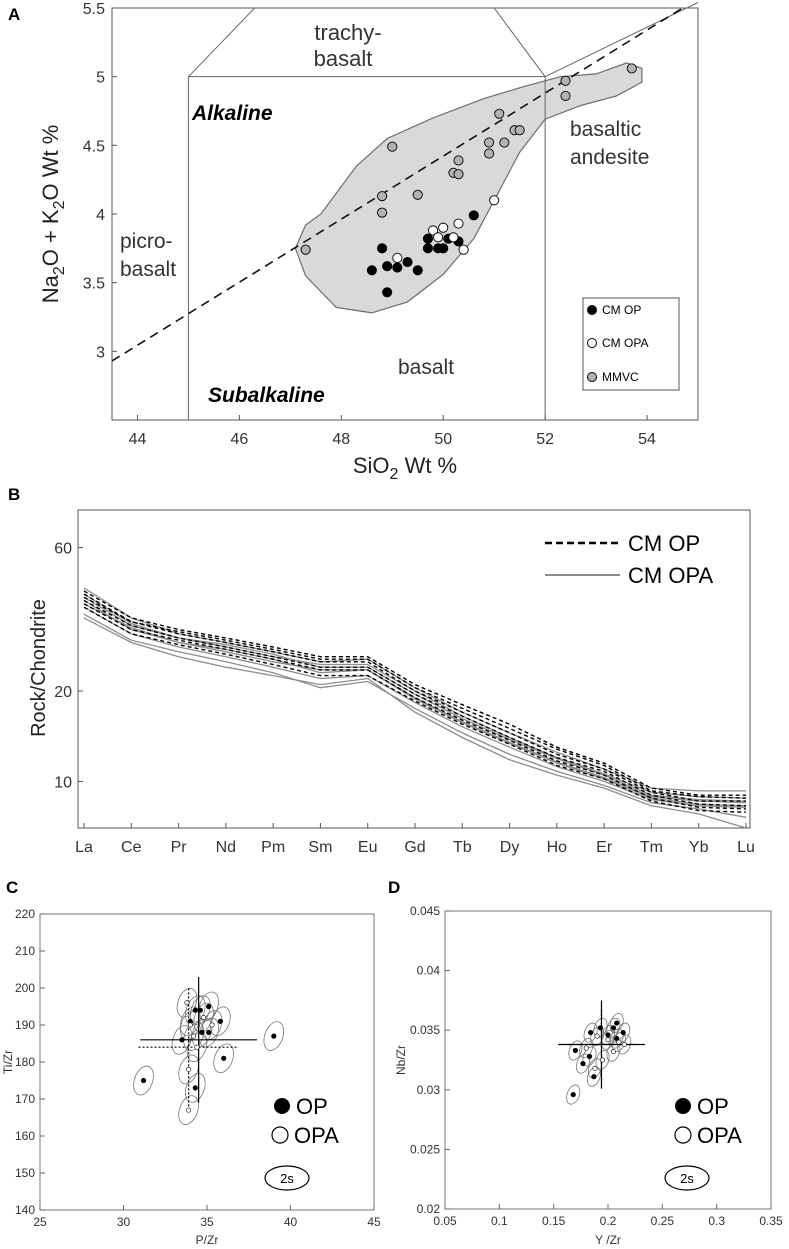 The image size is (789, 1249). I want to click on panel-c-data, so click(209, 1050).